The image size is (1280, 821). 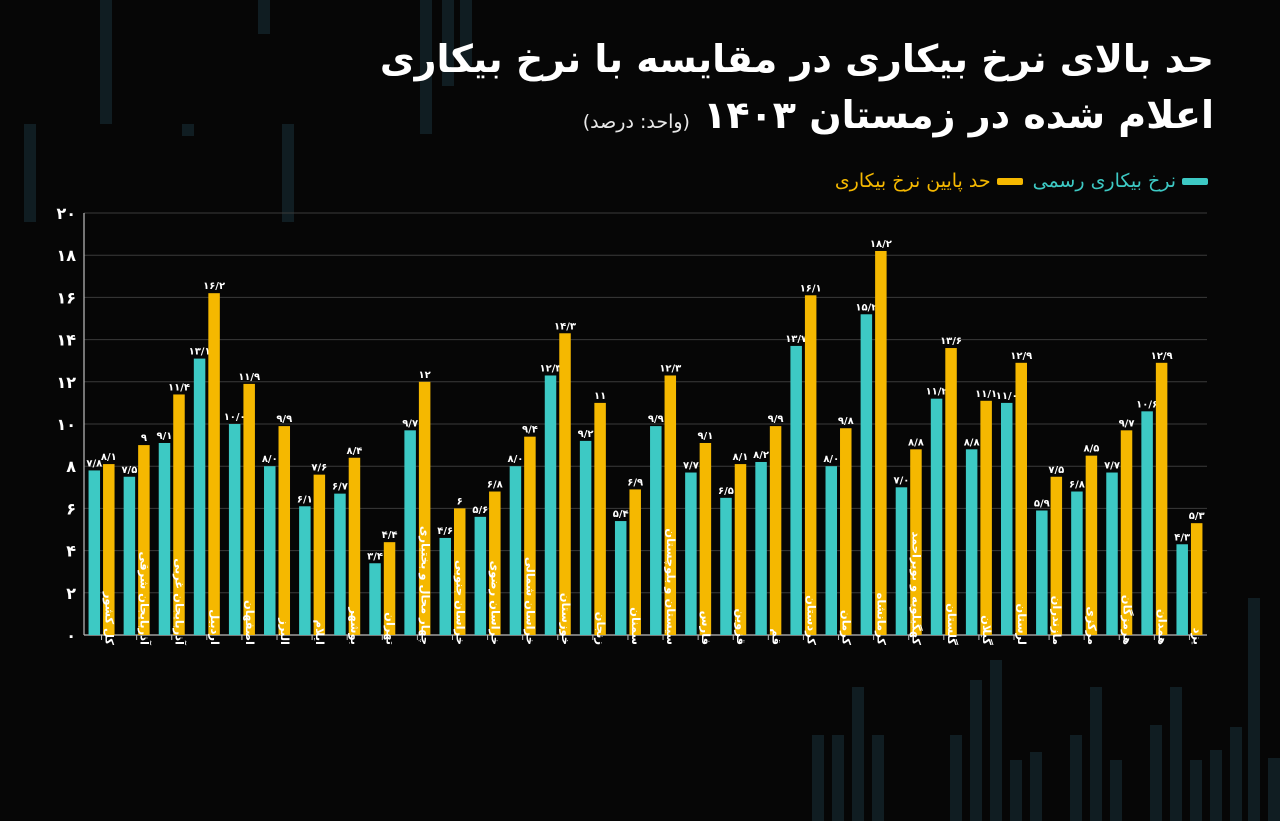 What do you see at coordinates (670, 368) in the screenshot?
I see `data-label-lower-bound: ۱۲/۳` at bounding box center [670, 368].